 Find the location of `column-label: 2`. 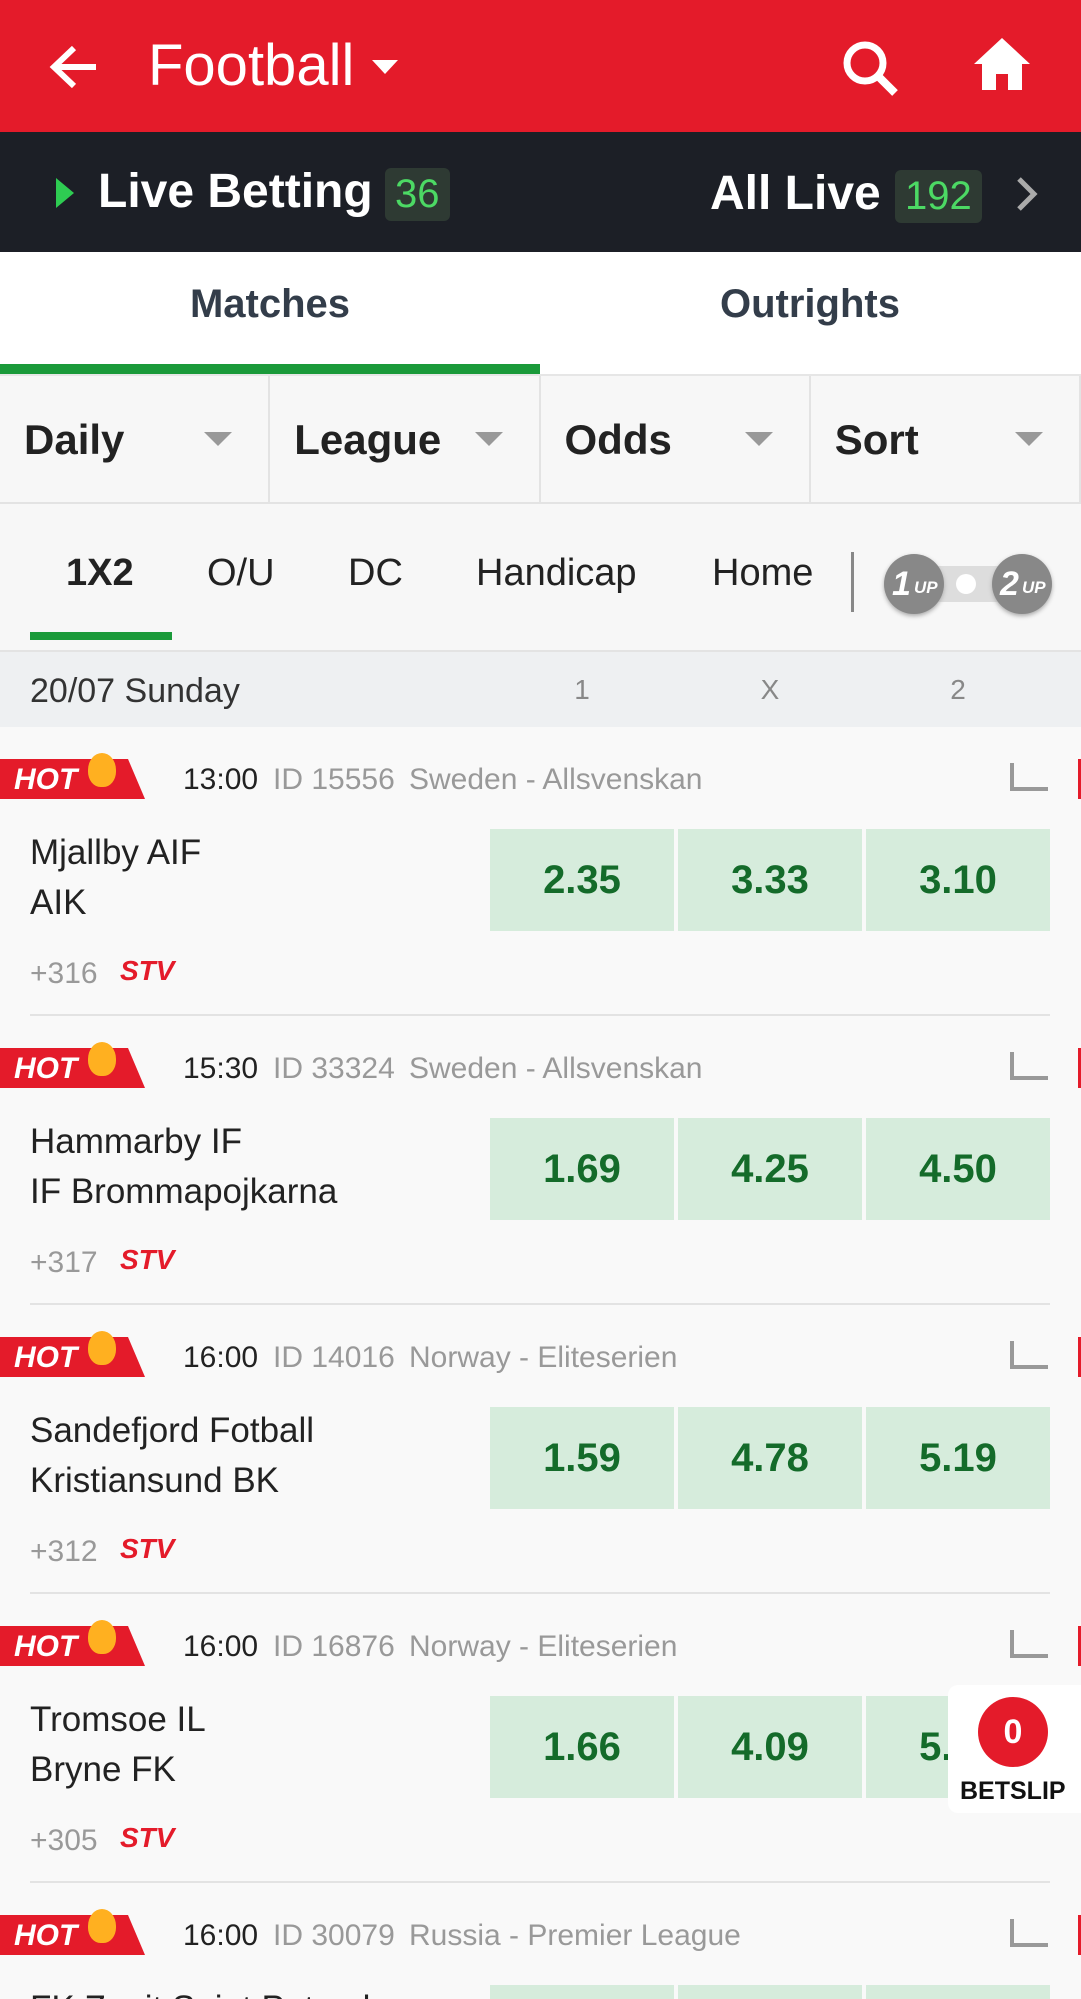

column-label: 2 is located at coordinates (958, 689).